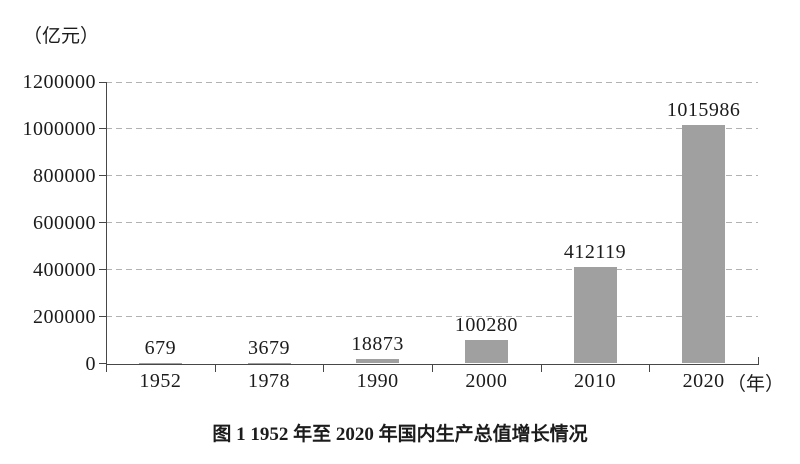 The height and width of the screenshot is (464, 800). I want to click on y-axis-line, so click(106, 223).